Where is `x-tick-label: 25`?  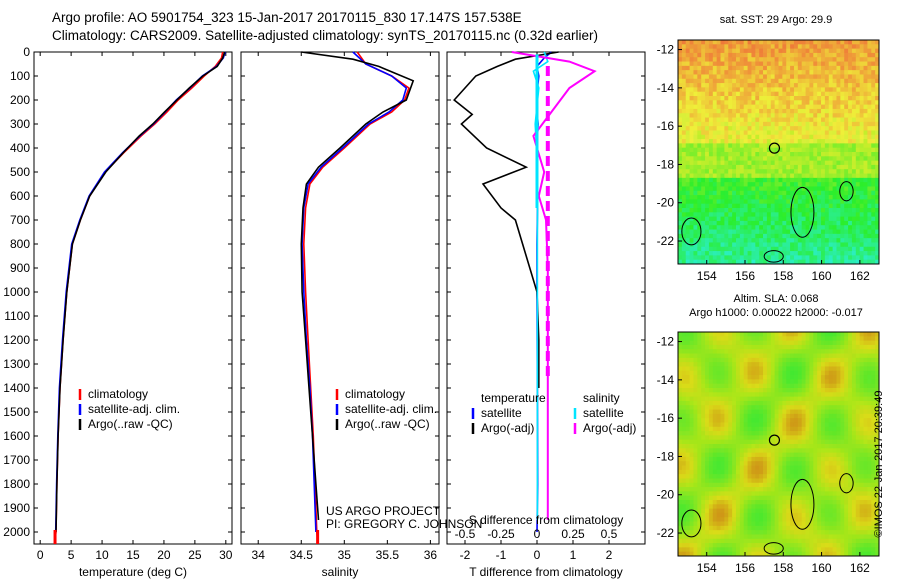
x-tick-label: 25 is located at coordinates (195, 555).